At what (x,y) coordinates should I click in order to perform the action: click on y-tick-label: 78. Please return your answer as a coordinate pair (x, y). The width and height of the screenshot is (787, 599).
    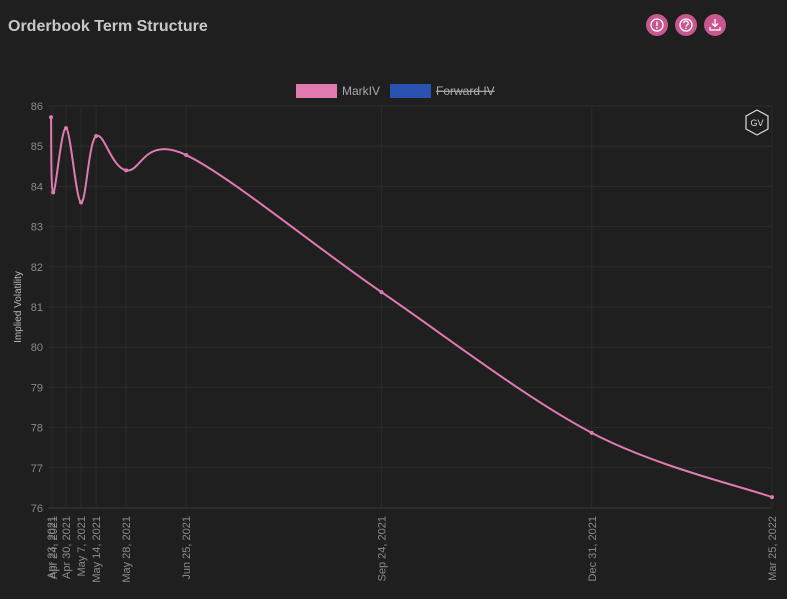
    Looking at the image, I should click on (37, 429).